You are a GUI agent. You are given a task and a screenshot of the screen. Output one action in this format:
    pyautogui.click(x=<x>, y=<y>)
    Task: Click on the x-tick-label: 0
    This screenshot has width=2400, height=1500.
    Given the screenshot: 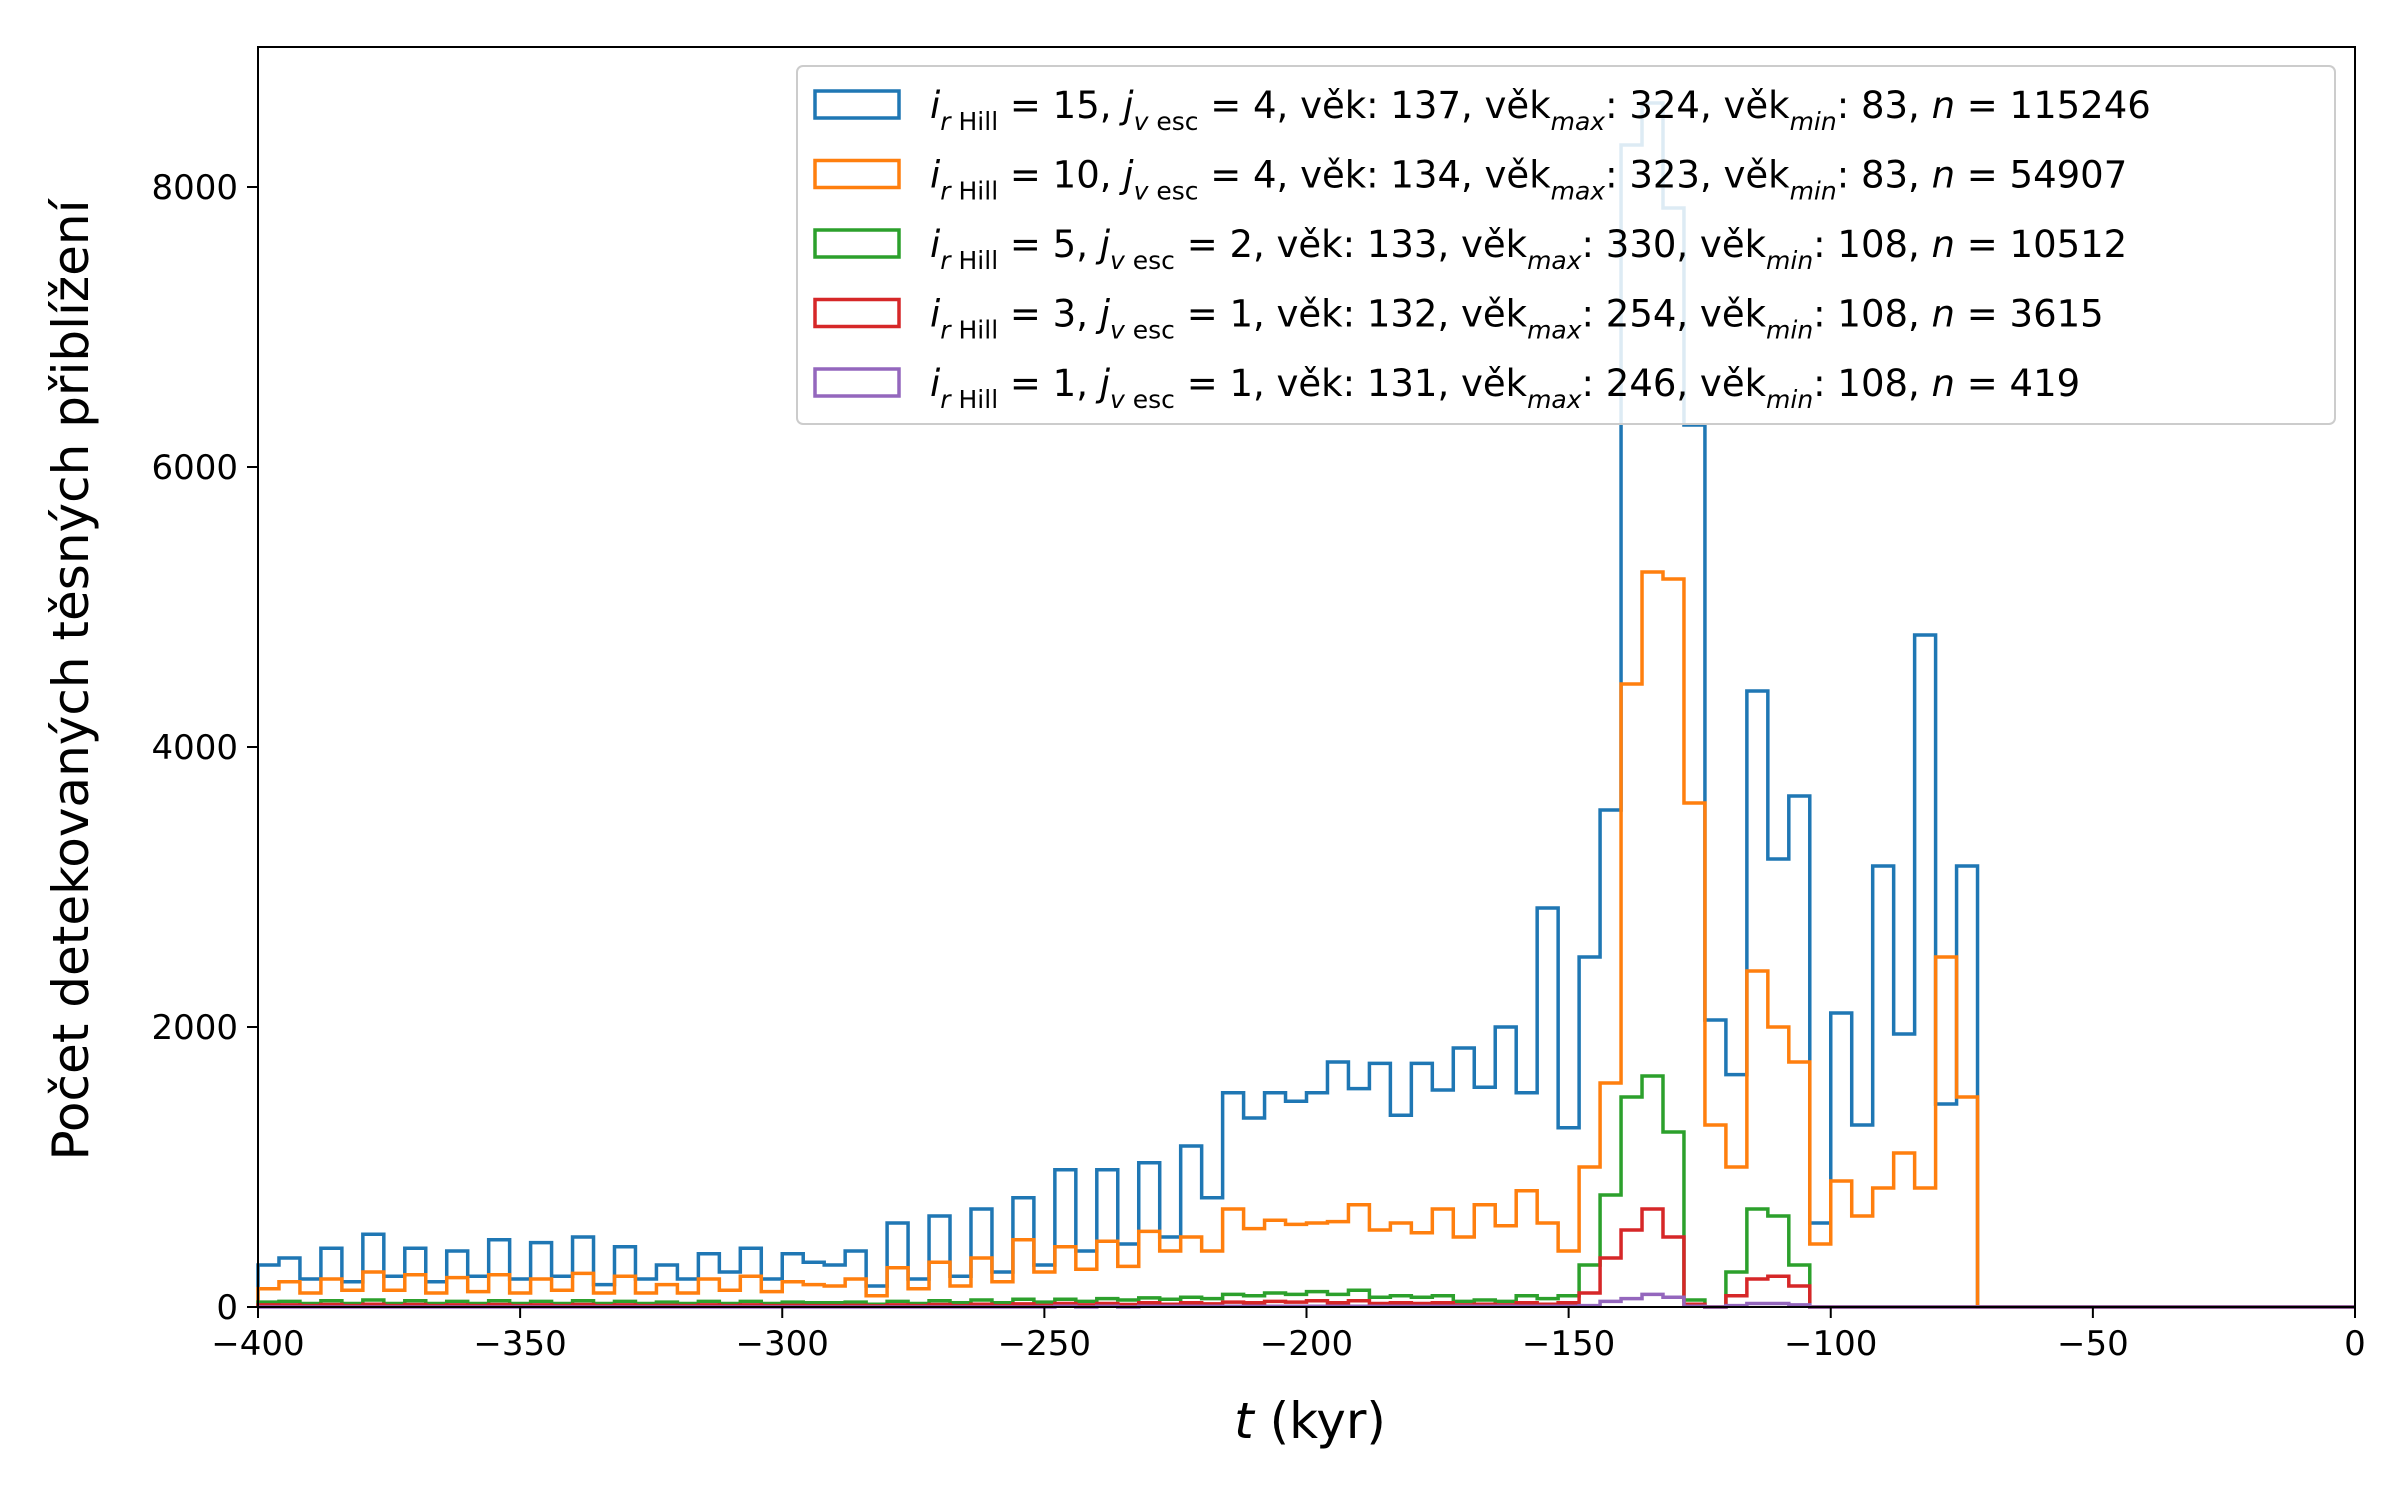 What is the action you would take?
    pyautogui.click(x=2355, y=1344)
    